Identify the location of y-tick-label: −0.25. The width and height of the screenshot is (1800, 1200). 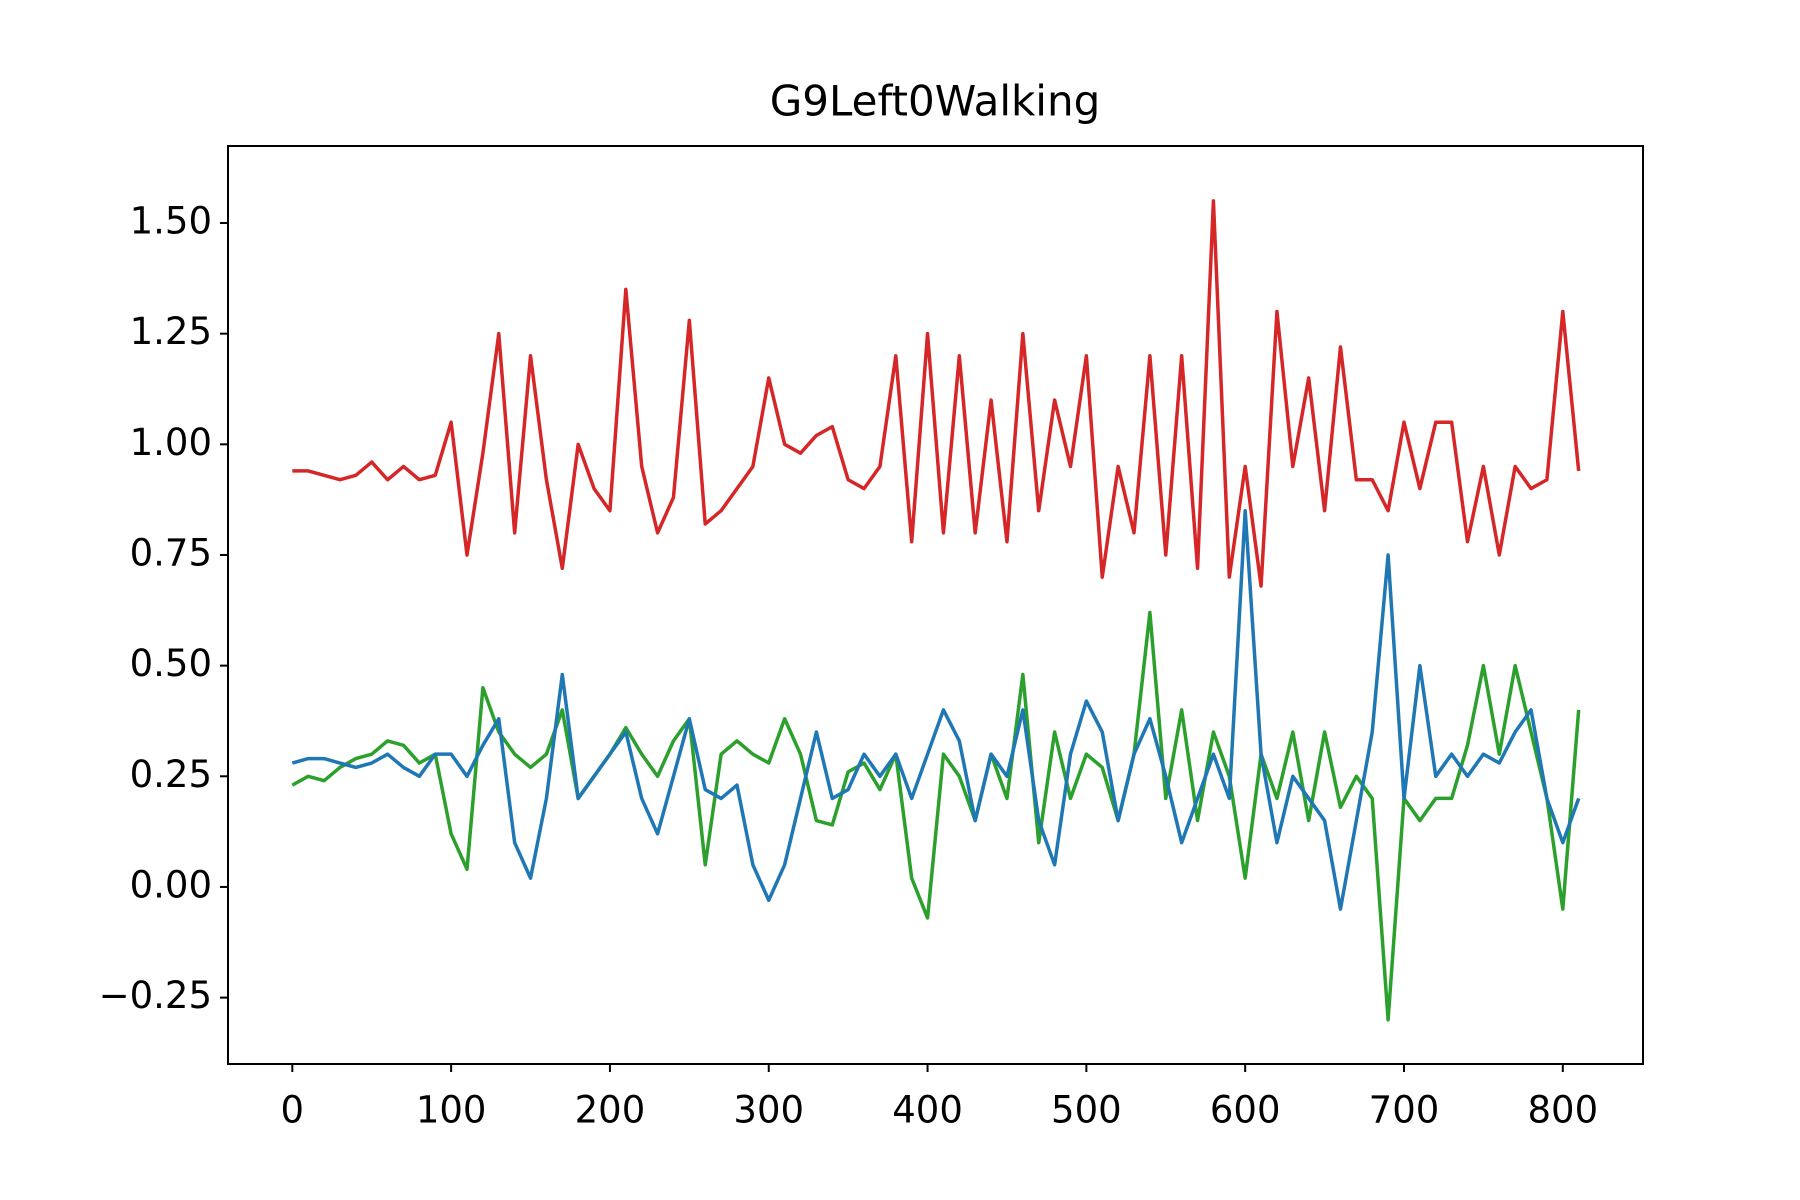
(155, 995).